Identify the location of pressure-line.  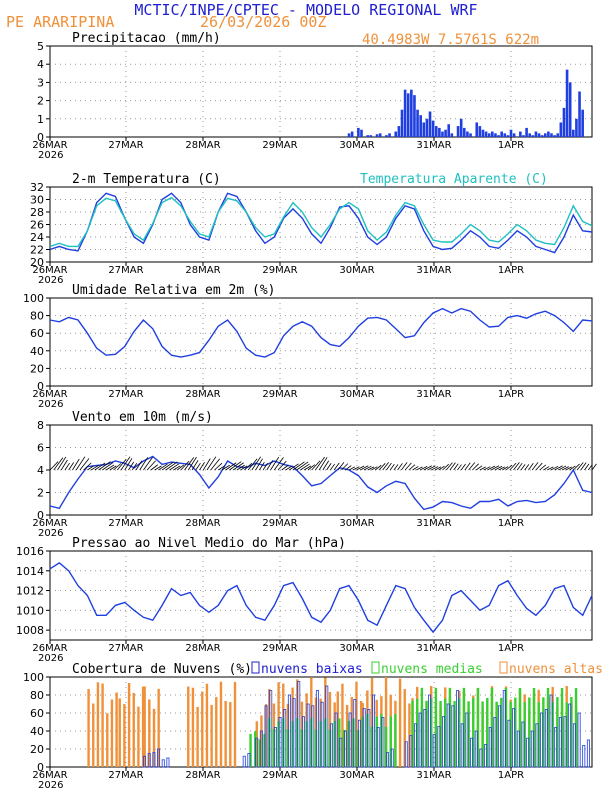
(321, 598).